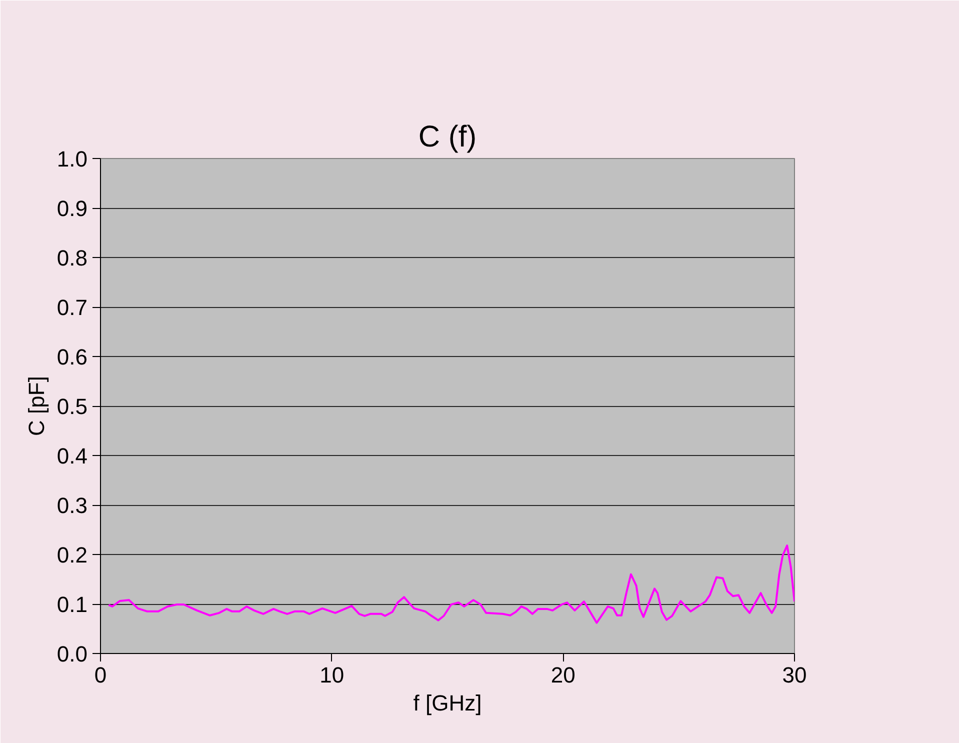 The height and width of the screenshot is (743, 959). I want to click on y-tick-label: 0.1, so click(72, 604).